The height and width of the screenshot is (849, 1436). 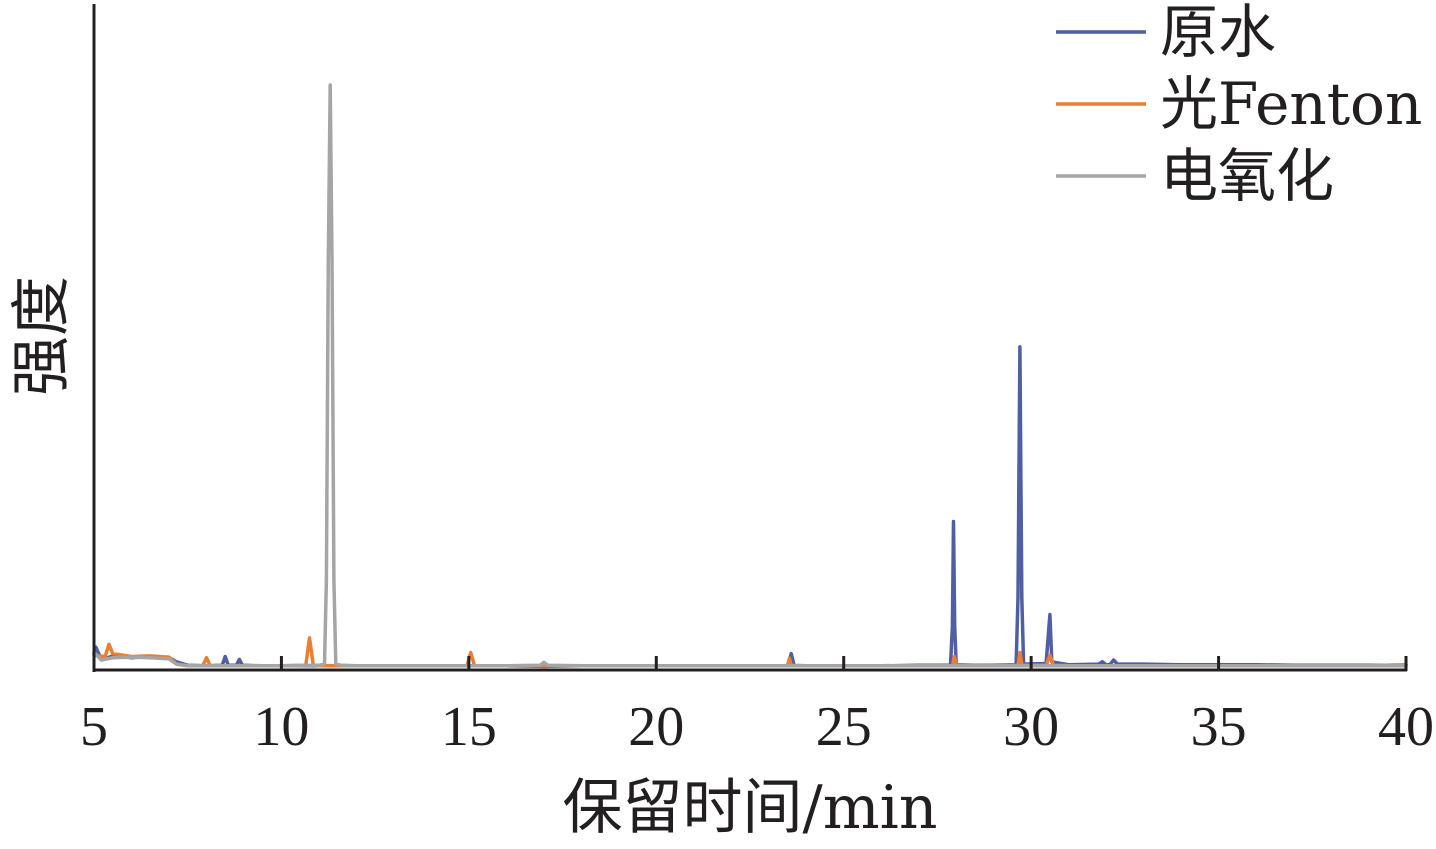 What do you see at coordinates (42, 336) in the screenshot?
I see `y-axis-label: 强度` at bounding box center [42, 336].